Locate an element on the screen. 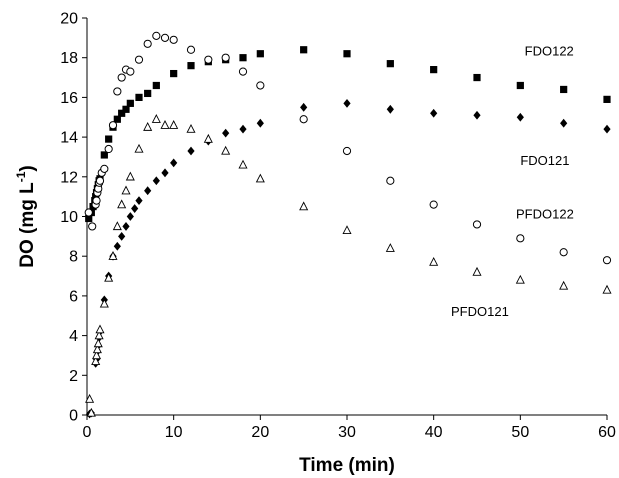  x-tick-label: 50 is located at coordinates (520, 432).